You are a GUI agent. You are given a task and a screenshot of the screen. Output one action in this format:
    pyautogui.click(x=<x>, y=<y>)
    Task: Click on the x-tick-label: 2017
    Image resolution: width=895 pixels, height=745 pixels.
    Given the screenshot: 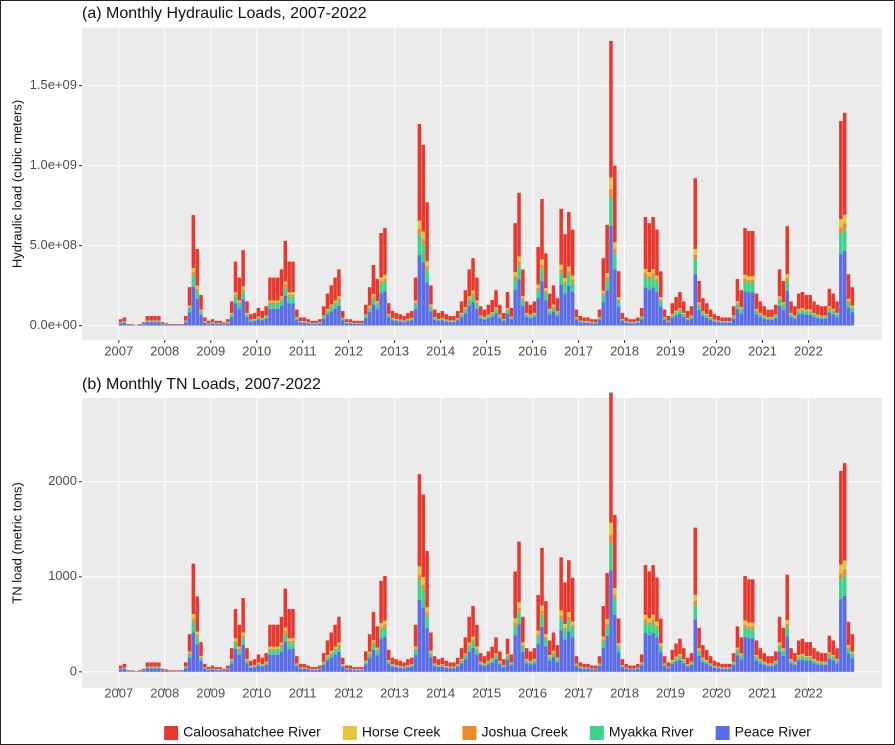 What is the action you would take?
    pyautogui.click(x=578, y=350)
    